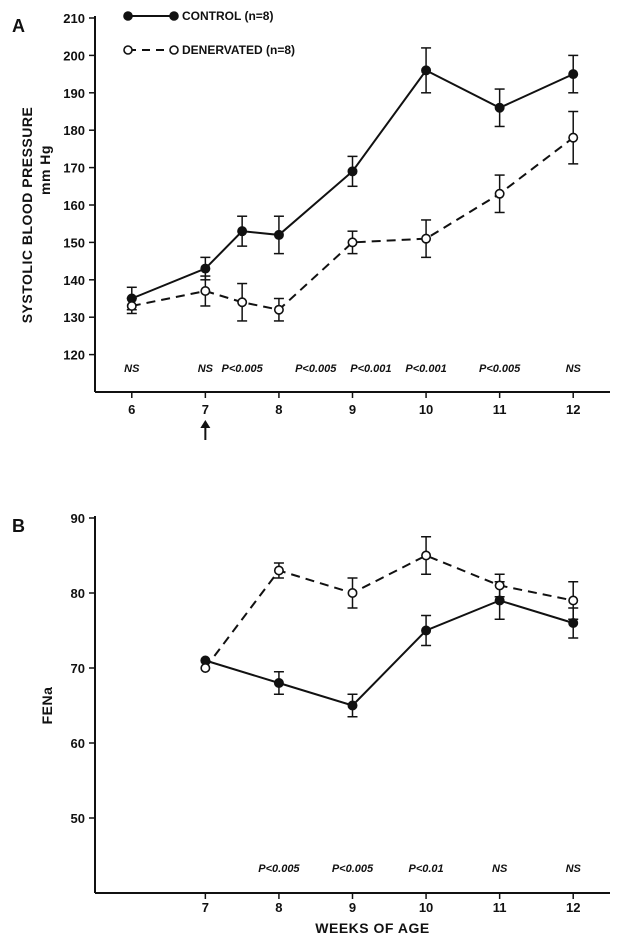  What do you see at coordinates (74, 242) in the screenshot?
I see `y-tick-label: 150` at bounding box center [74, 242].